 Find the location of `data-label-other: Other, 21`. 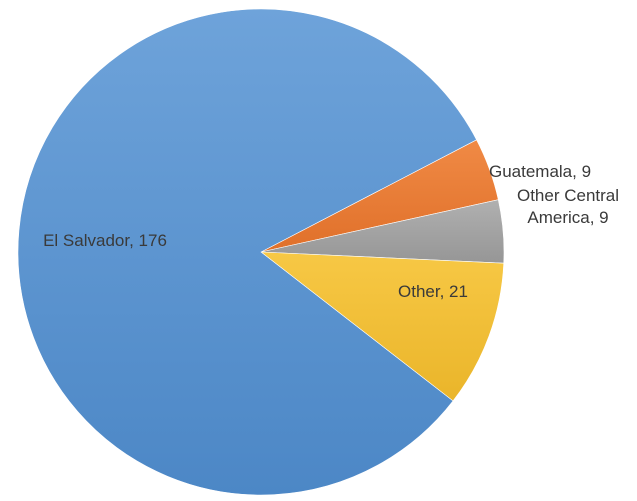

data-label-other: Other, 21 is located at coordinates (433, 291).